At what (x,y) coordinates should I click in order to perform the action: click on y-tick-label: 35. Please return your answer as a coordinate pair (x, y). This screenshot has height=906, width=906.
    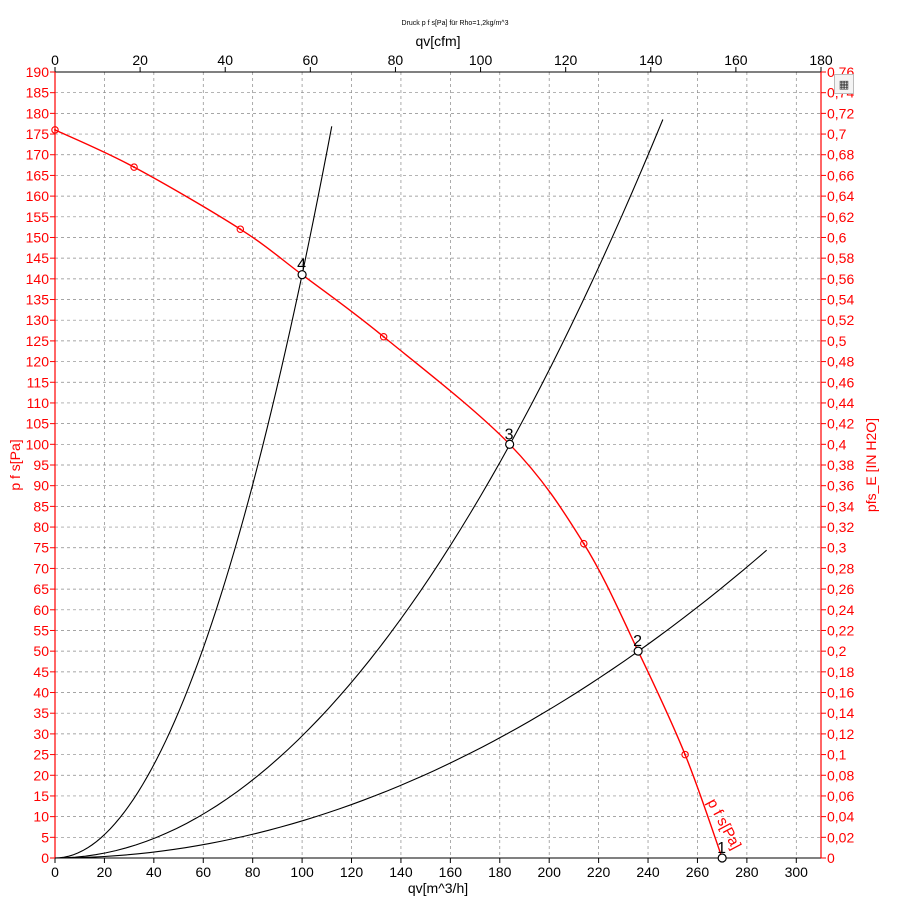
    Looking at the image, I should click on (41, 713).